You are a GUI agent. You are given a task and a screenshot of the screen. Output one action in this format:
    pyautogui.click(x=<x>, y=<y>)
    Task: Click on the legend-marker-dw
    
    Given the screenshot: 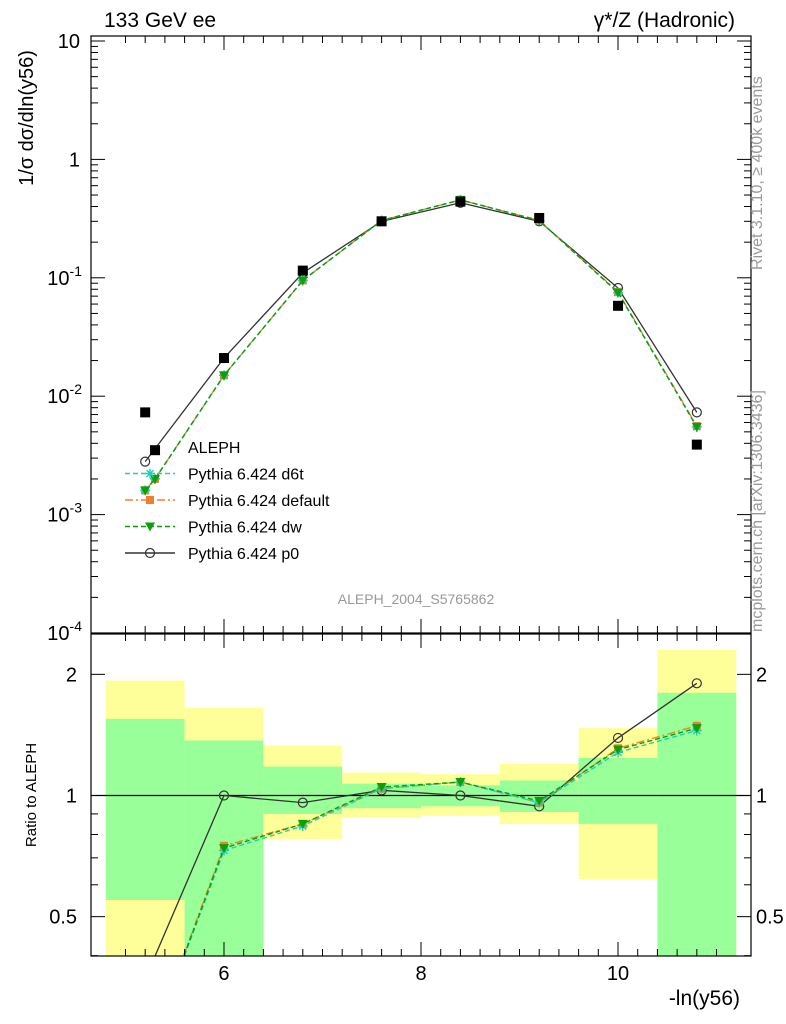 What is the action you would take?
    pyautogui.click(x=150, y=527)
    